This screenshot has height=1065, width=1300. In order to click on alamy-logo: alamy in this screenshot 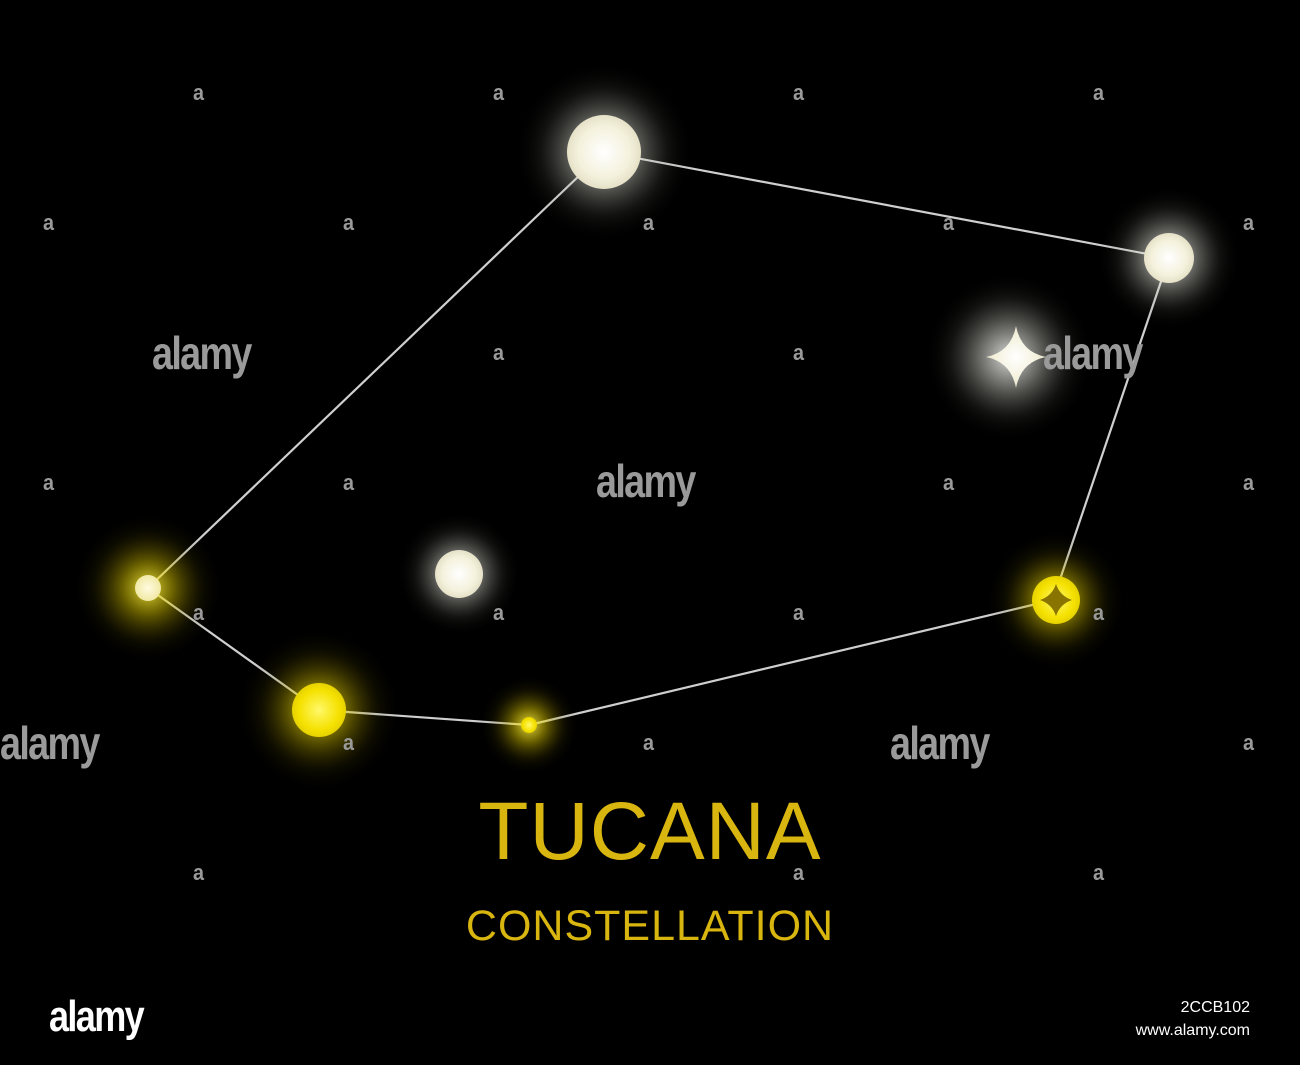, I will do `click(97, 1016)`.